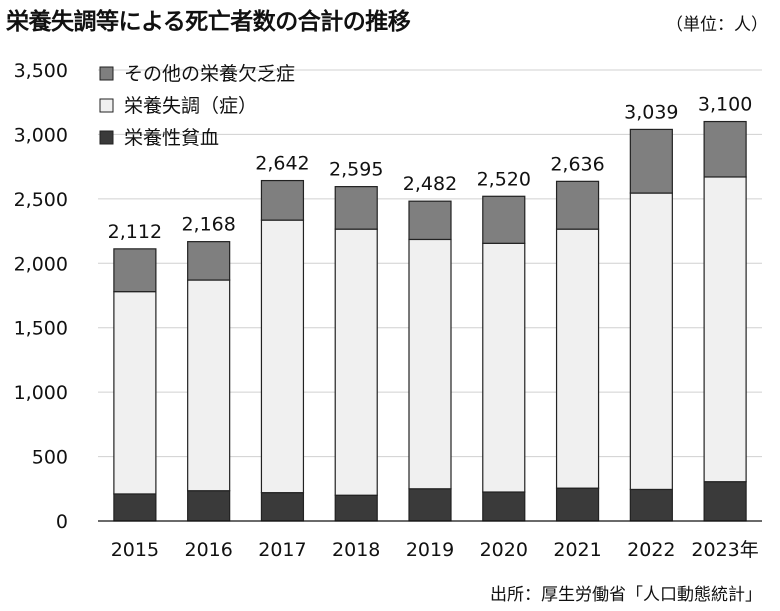 The height and width of the screenshot is (611, 780). Describe the element at coordinates (504, 550) in the screenshot. I see `x-tick-label: 2020` at that location.